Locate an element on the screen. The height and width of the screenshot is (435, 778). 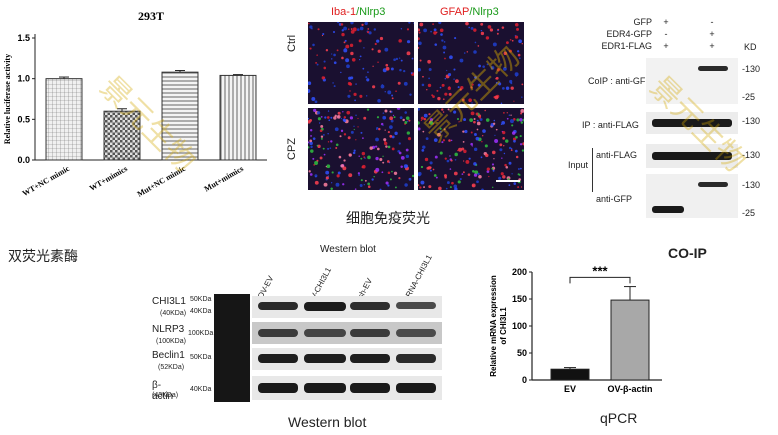
x-tick-label: WT+mimics is located at coordinates (108, 178).